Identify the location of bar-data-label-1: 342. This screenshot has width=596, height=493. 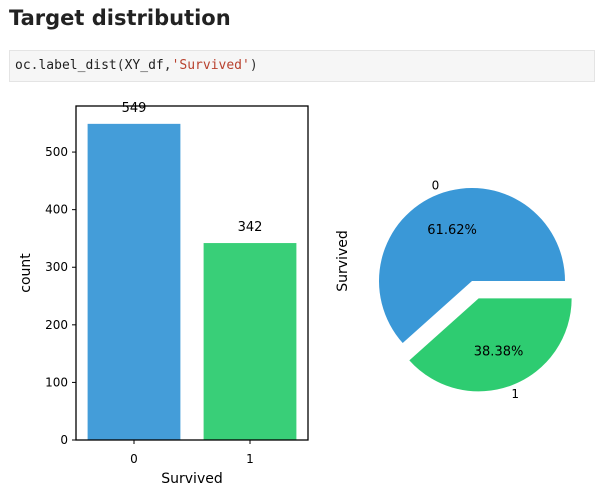
(250, 227).